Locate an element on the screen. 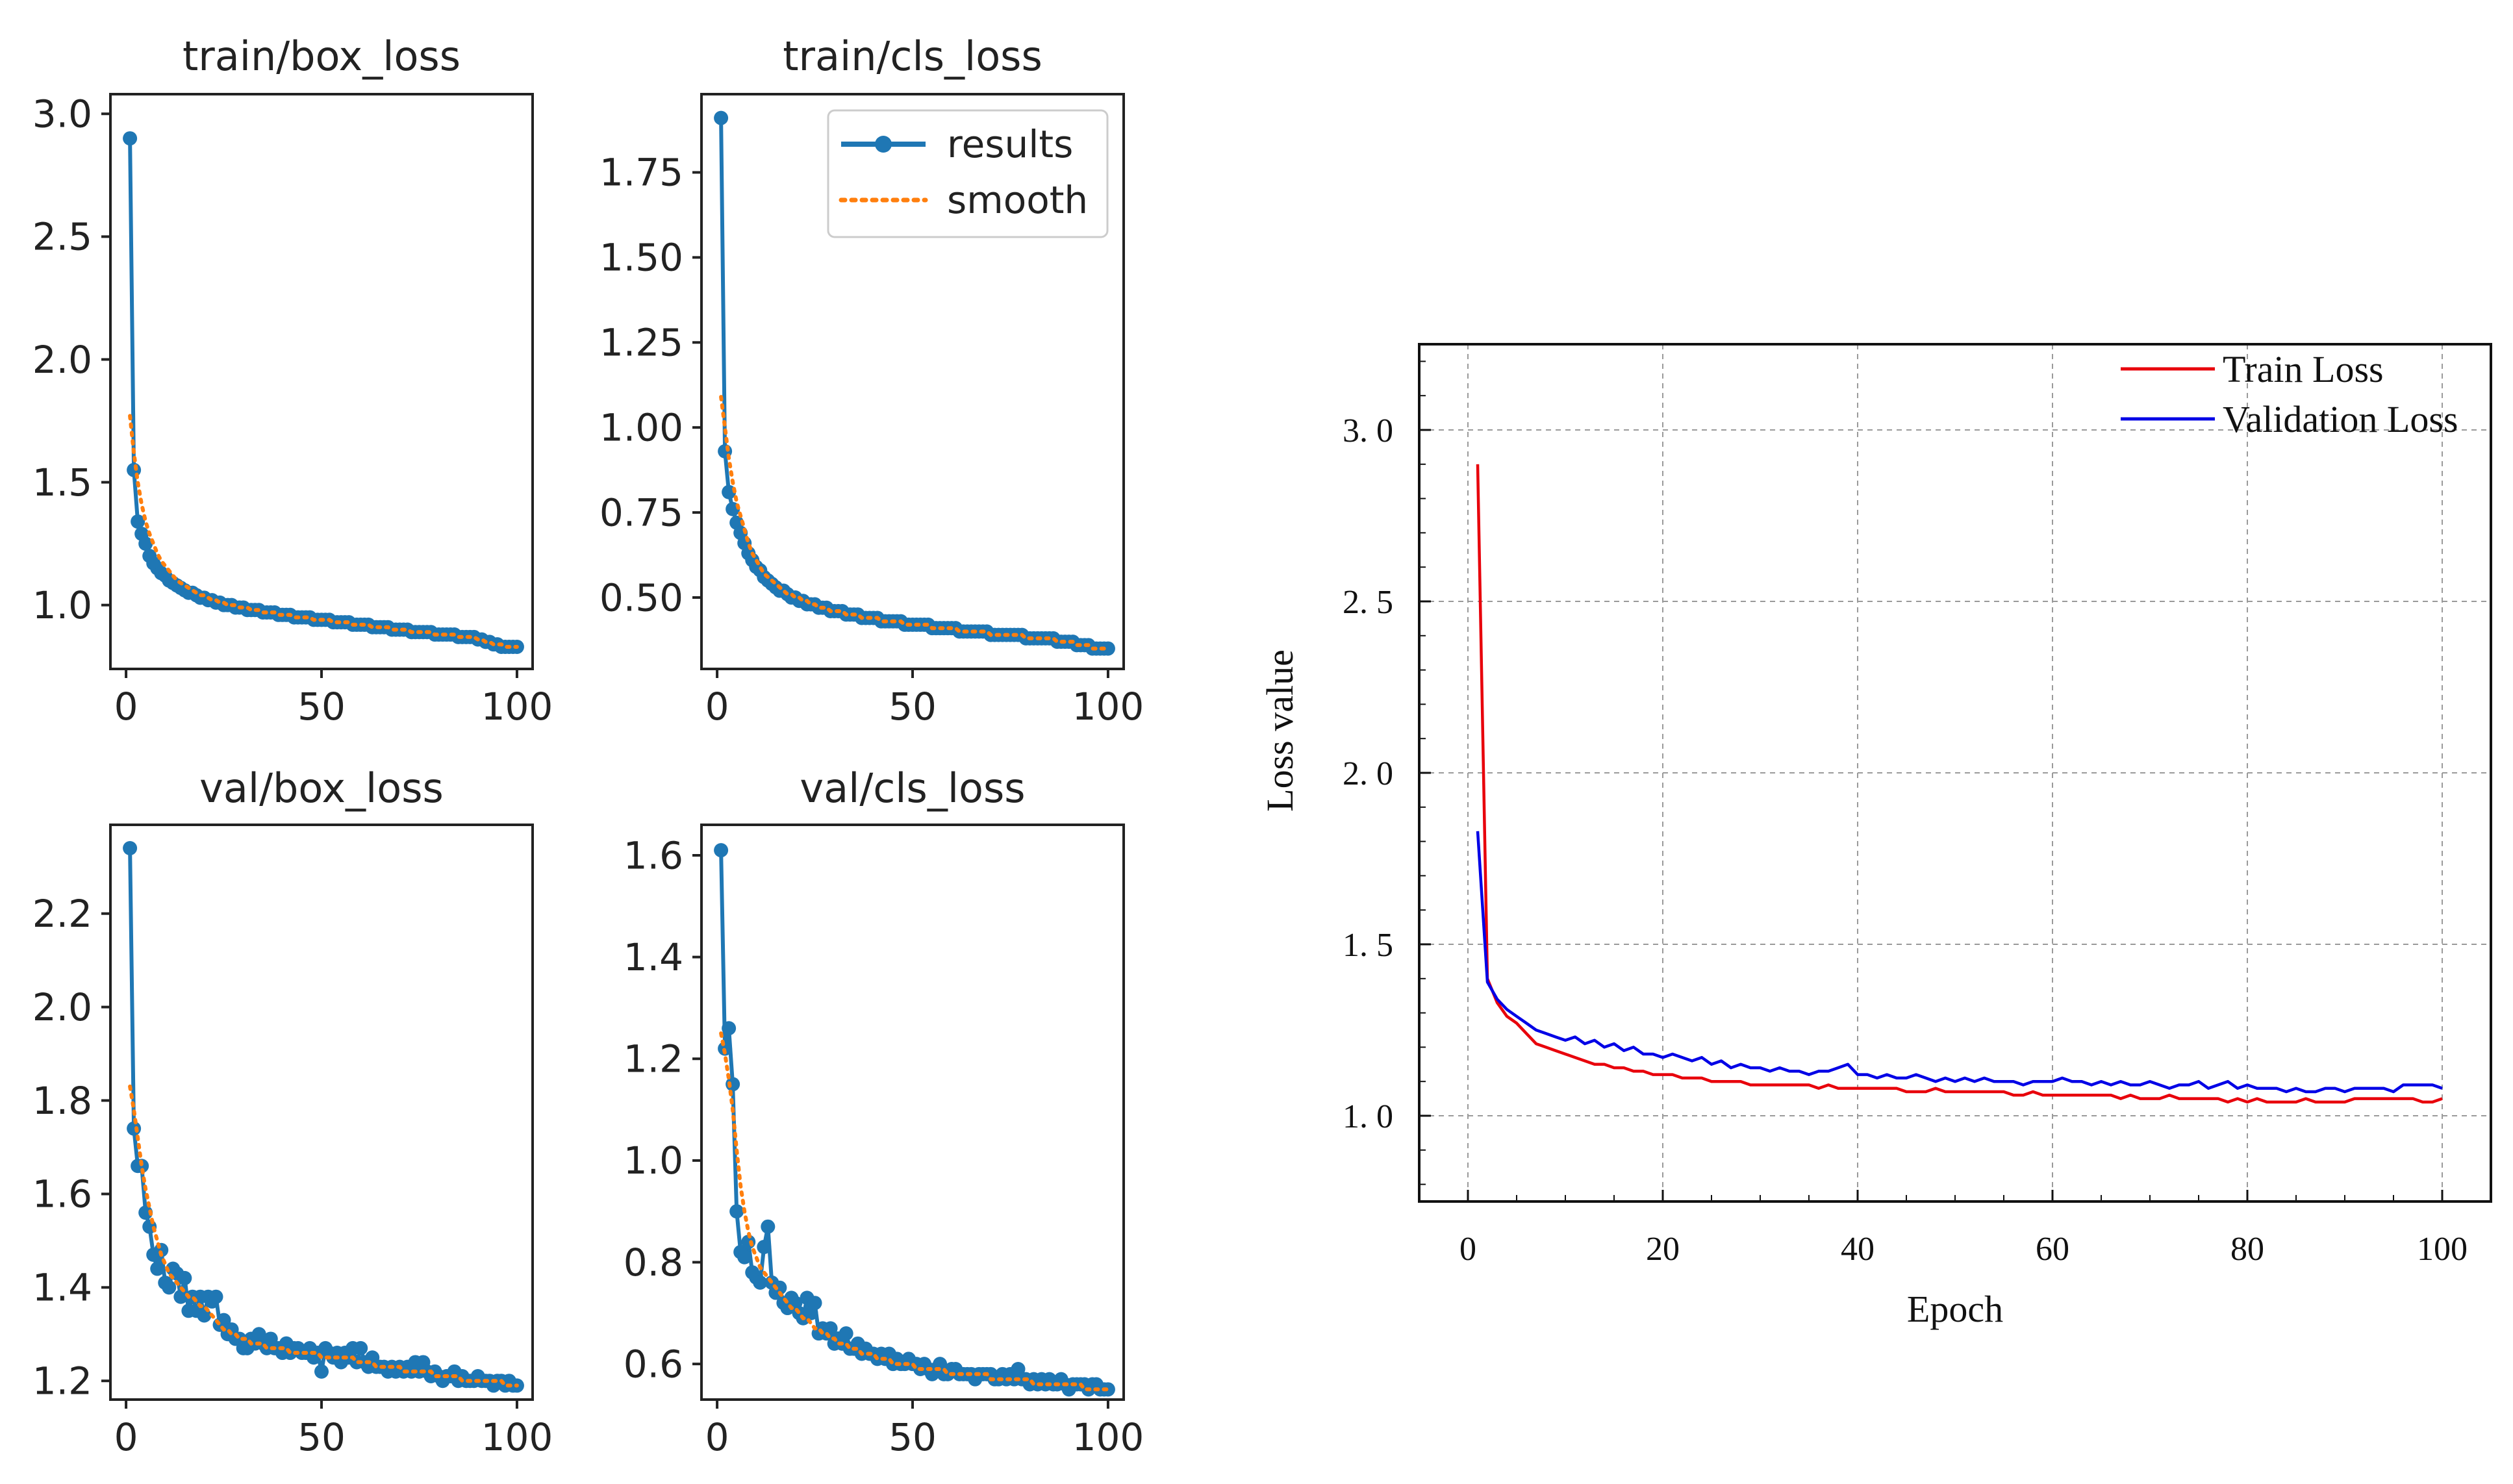 This screenshot has height=1484, width=2513. y-tick-label: 3. 0 is located at coordinates (1368, 431).